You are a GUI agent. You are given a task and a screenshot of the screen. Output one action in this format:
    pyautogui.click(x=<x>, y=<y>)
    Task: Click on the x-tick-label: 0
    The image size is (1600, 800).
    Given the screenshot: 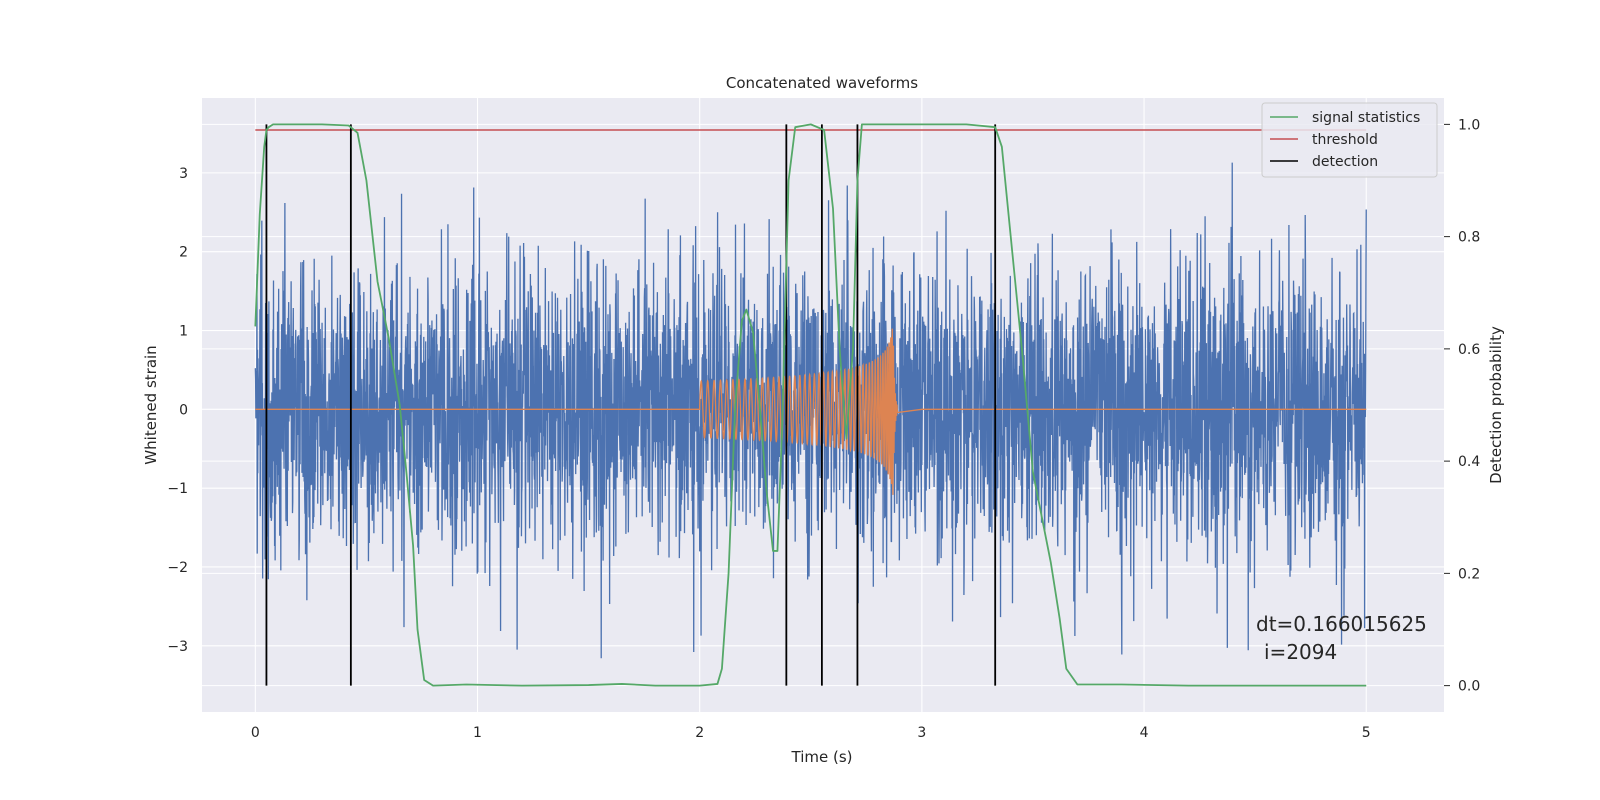 What is the action you would take?
    pyautogui.click(x=255, y=733)
    